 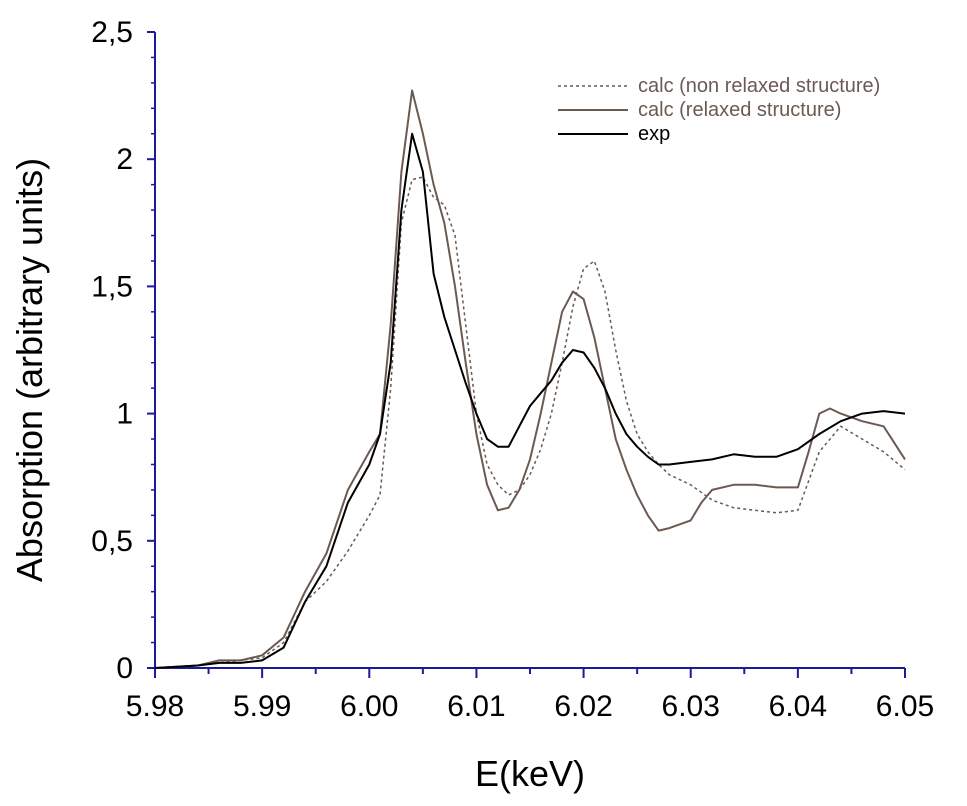 What do you see at coordinates (759, 86) in the screenshot?
I see `legend-label: calc (non relaxed structure)` at bounding box center [759, 86].